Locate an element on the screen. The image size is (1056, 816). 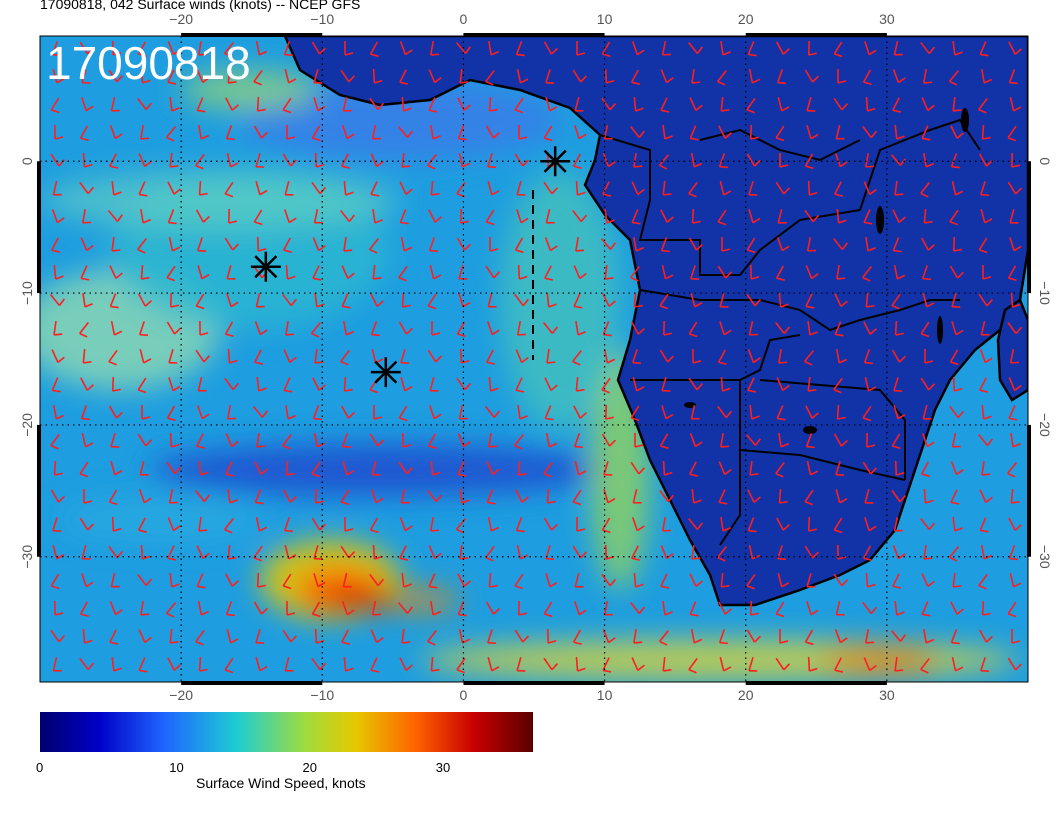
lon-tick-label-bottom: 30 is located at coordinates (887, 695).